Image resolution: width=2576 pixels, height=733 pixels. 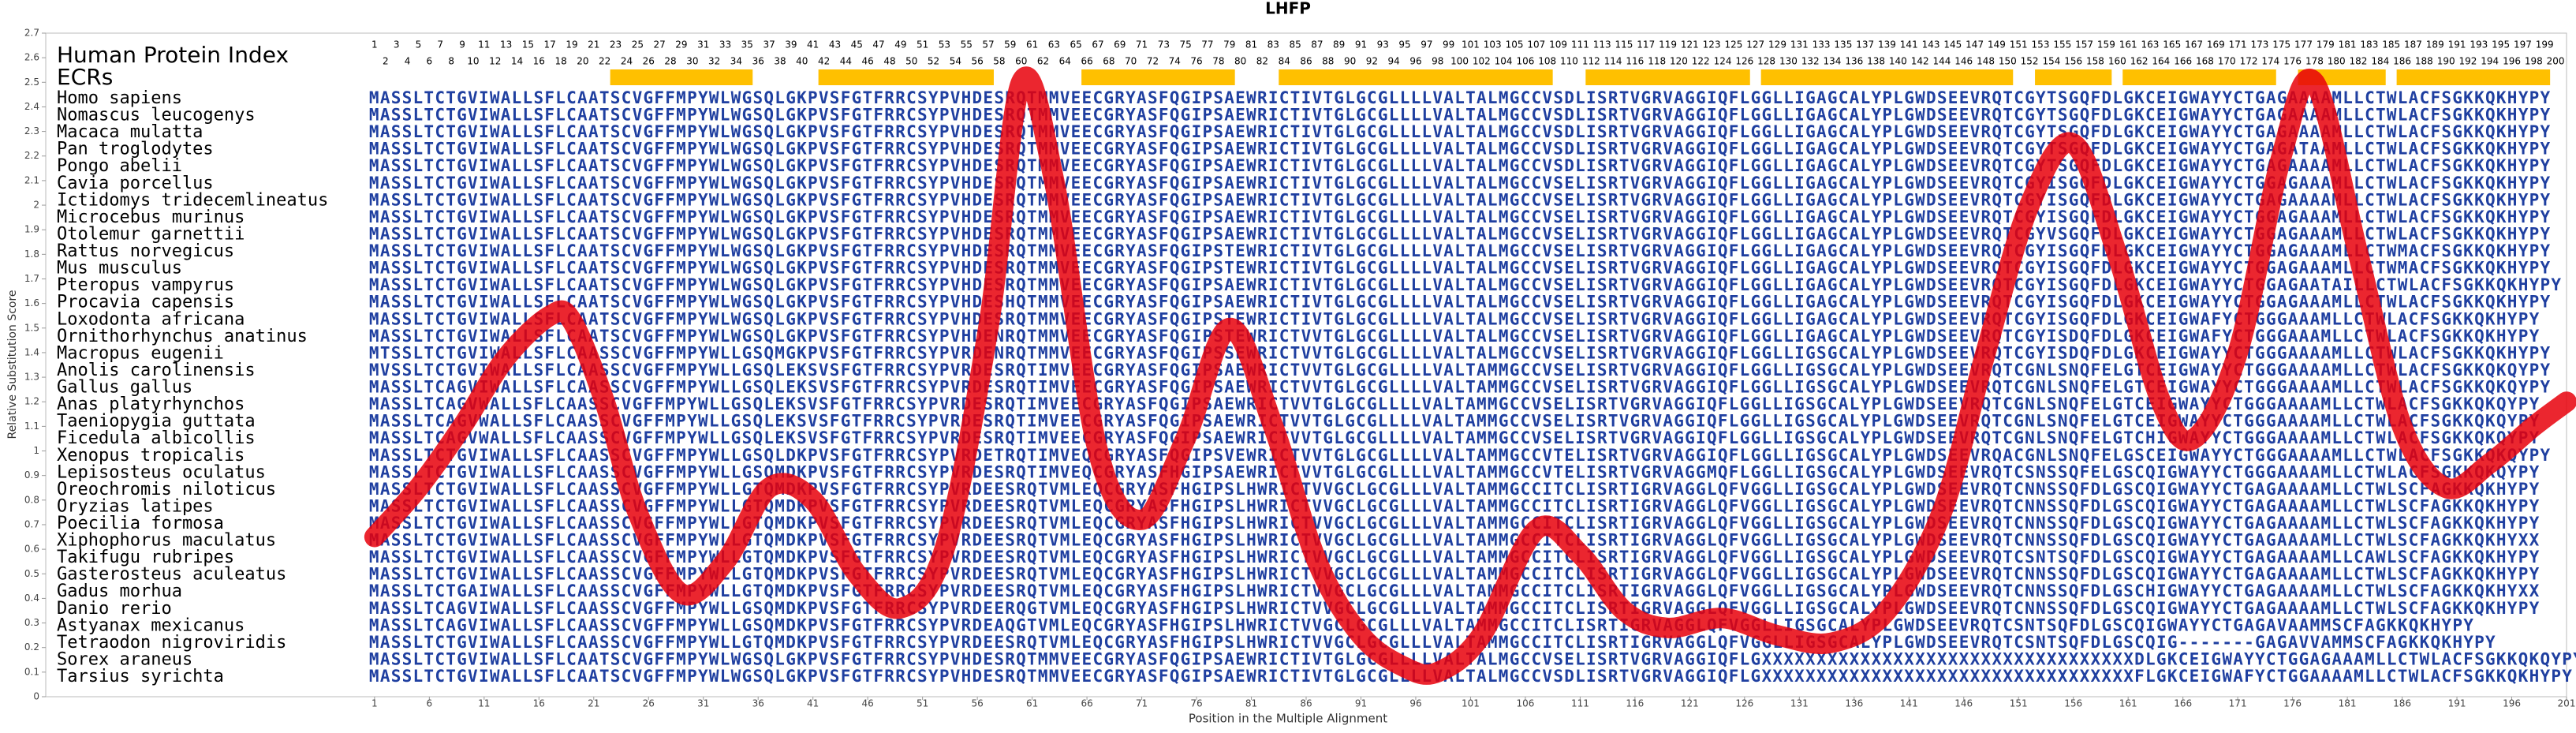 I want to click on human-index: 154, so click(x=2051, y=62).